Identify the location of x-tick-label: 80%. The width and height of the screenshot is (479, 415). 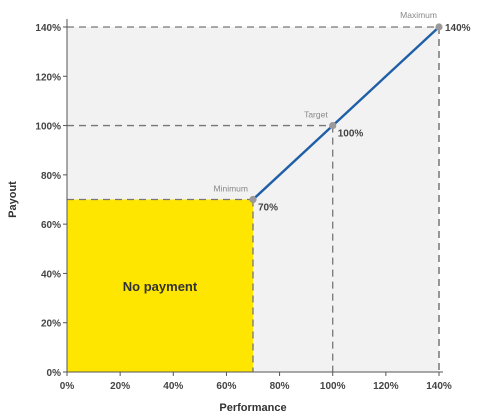
(280, 386).